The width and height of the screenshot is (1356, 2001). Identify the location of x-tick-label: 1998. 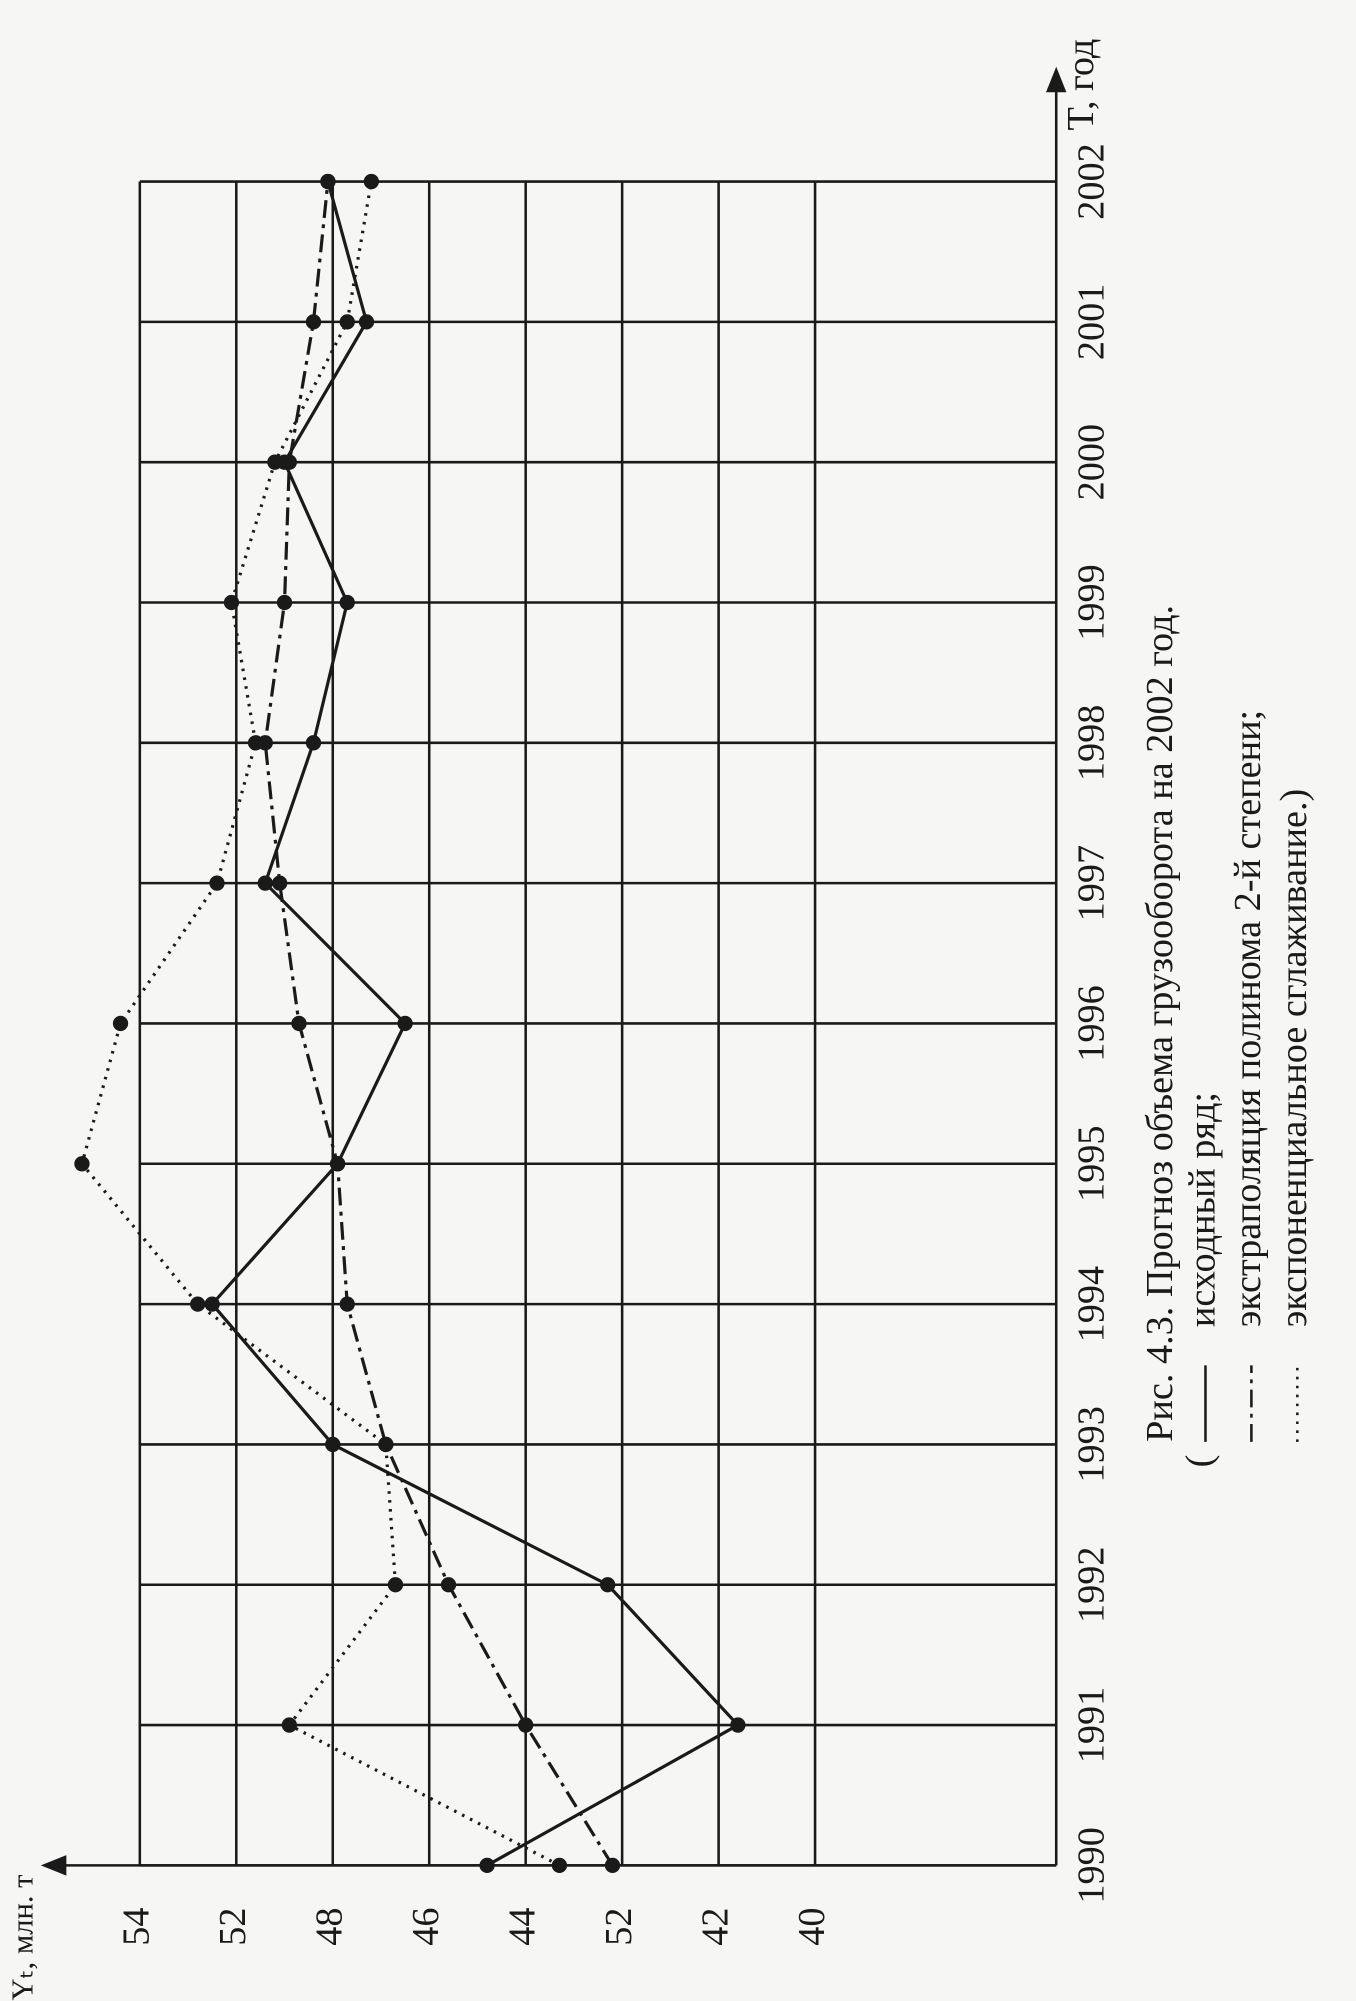
(1091, 743).